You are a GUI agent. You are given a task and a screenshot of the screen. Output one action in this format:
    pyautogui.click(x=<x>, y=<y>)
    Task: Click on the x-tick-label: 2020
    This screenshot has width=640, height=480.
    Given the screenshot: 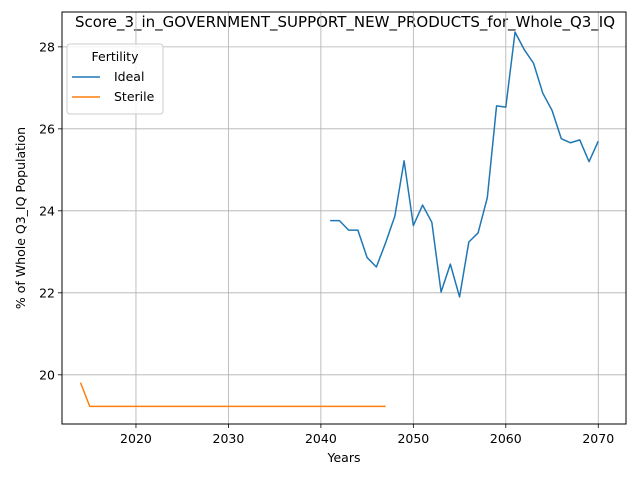 What is the action you would take?
    pyautogui.click(x=136, y=438)
    